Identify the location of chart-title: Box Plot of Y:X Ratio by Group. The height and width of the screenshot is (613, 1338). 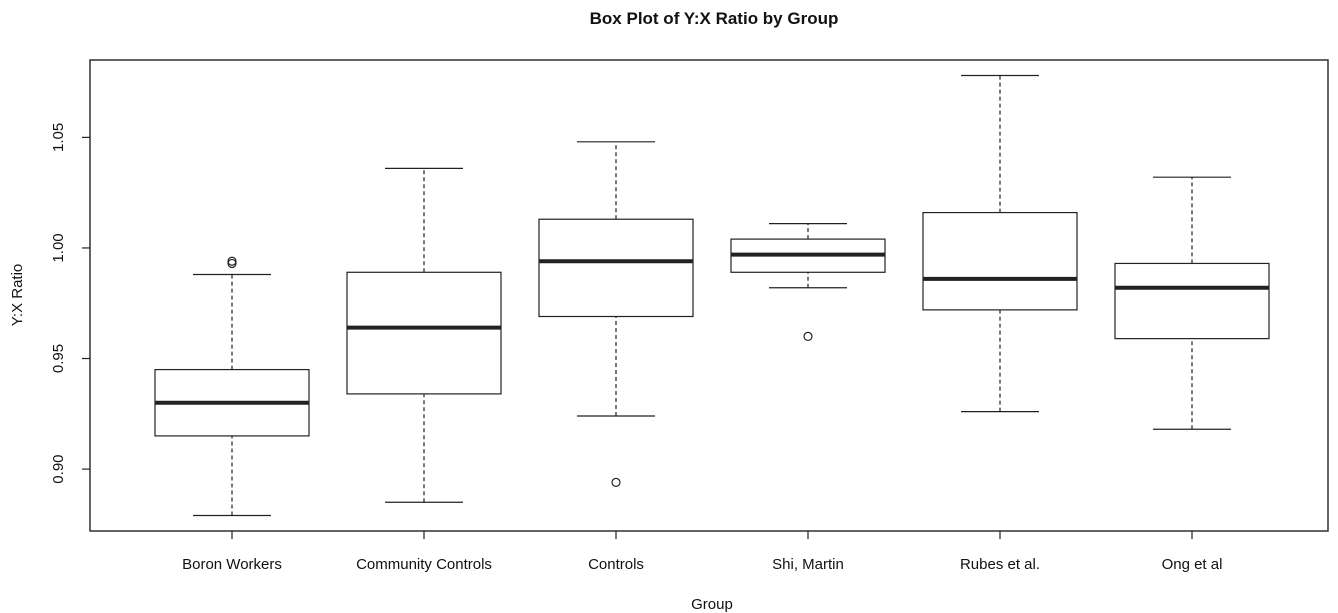
(714, 18).